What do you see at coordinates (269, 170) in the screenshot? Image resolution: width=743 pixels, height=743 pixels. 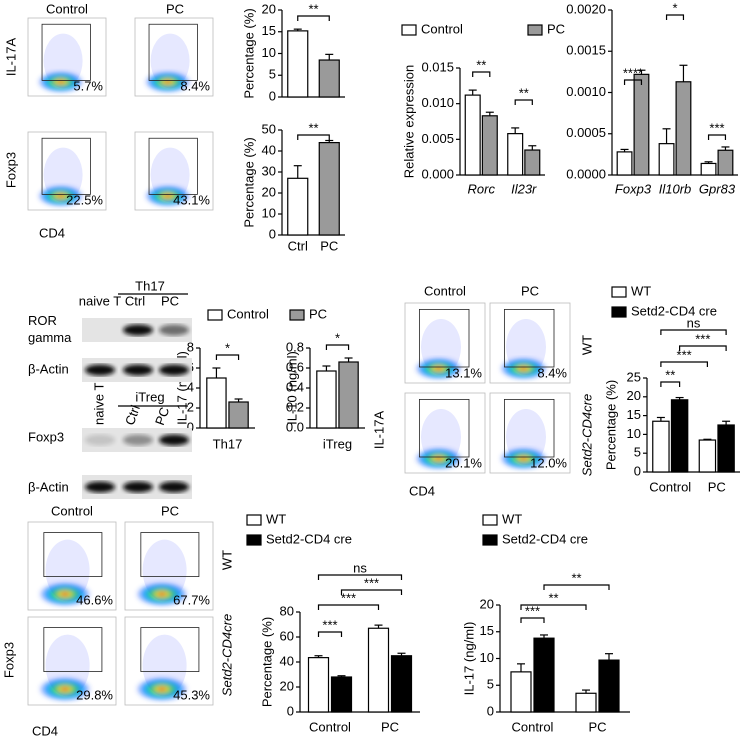 I see `y-tick-label: 30` at bounding box center [269, 170].